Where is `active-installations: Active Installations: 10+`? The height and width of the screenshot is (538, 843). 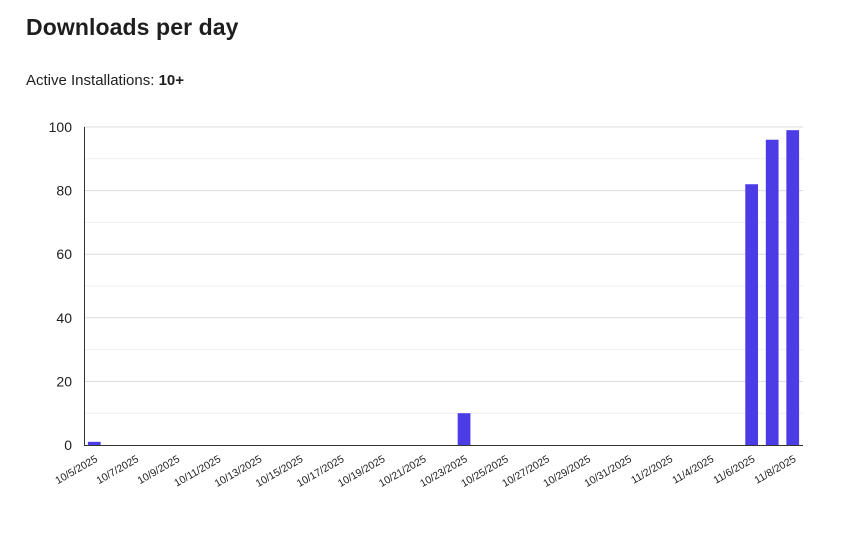
active-installations: Active Installations: 10+ is located at coordinates (105, 80).